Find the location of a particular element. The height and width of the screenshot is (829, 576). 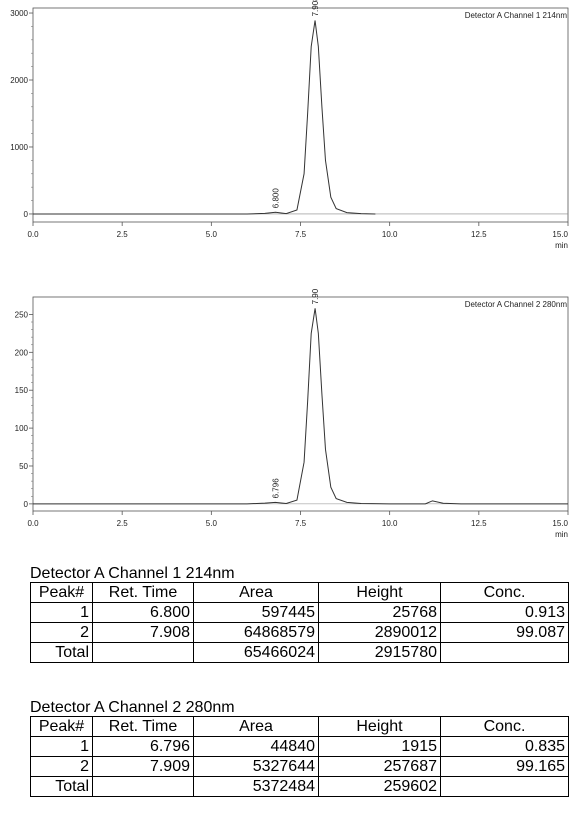

table-cell: 6.796 is located at coordinates (143, 746).